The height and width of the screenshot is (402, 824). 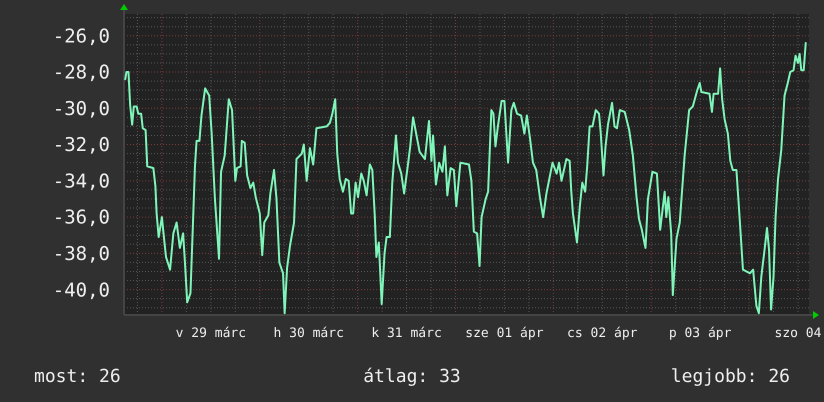 What do you see at coordinates (700, 333) in the screenshot?
I see `x-tick-label: p 03 ápr` at bounding box center [700, 333].